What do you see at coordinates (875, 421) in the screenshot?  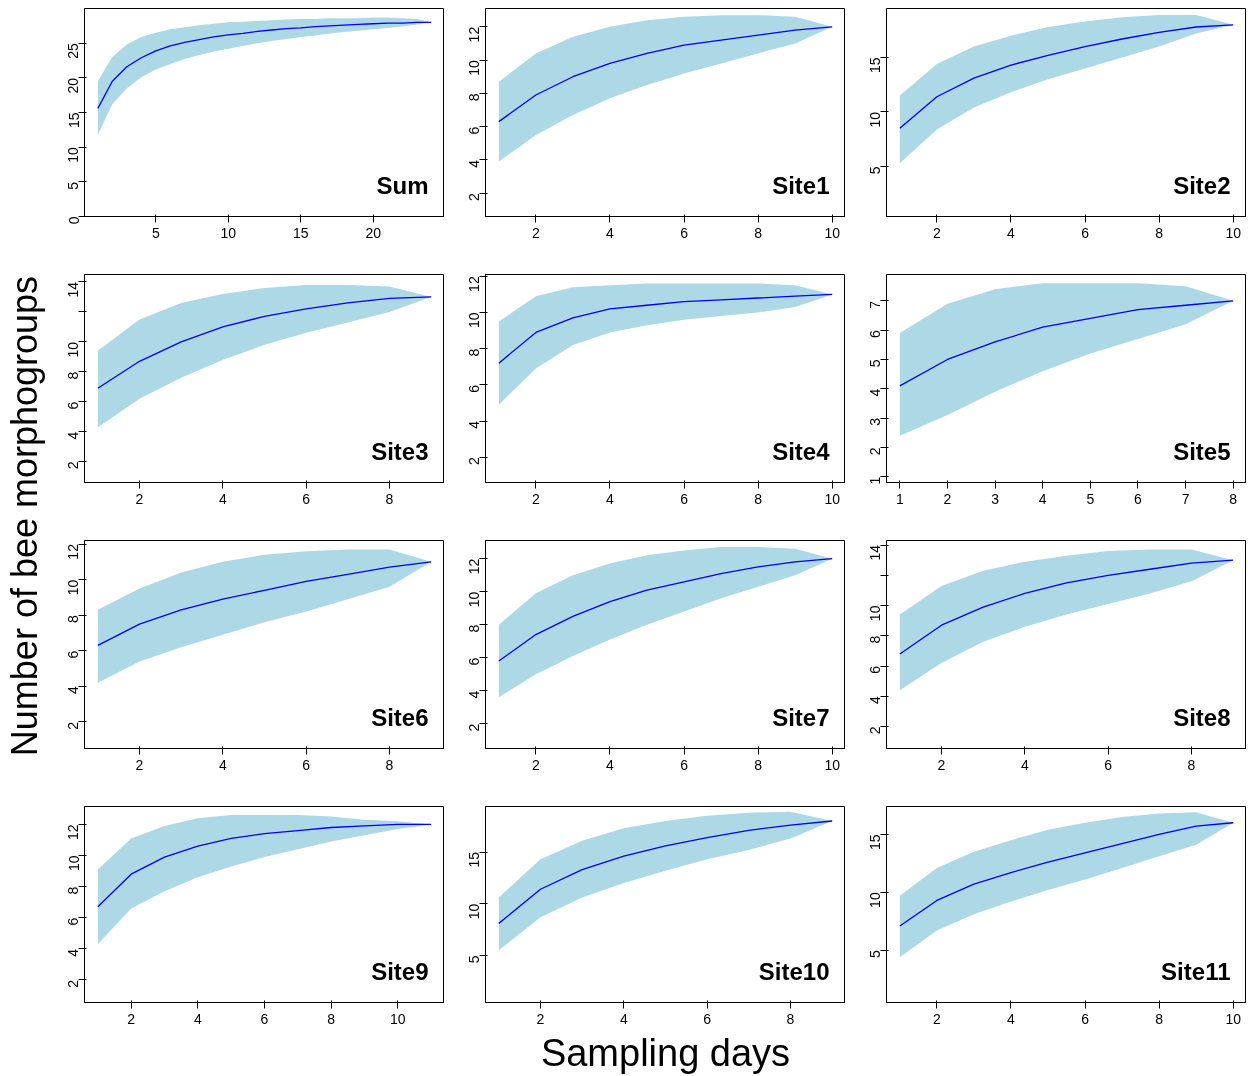 I see `y-tick-label: 3` at bounding box center [875, 421].